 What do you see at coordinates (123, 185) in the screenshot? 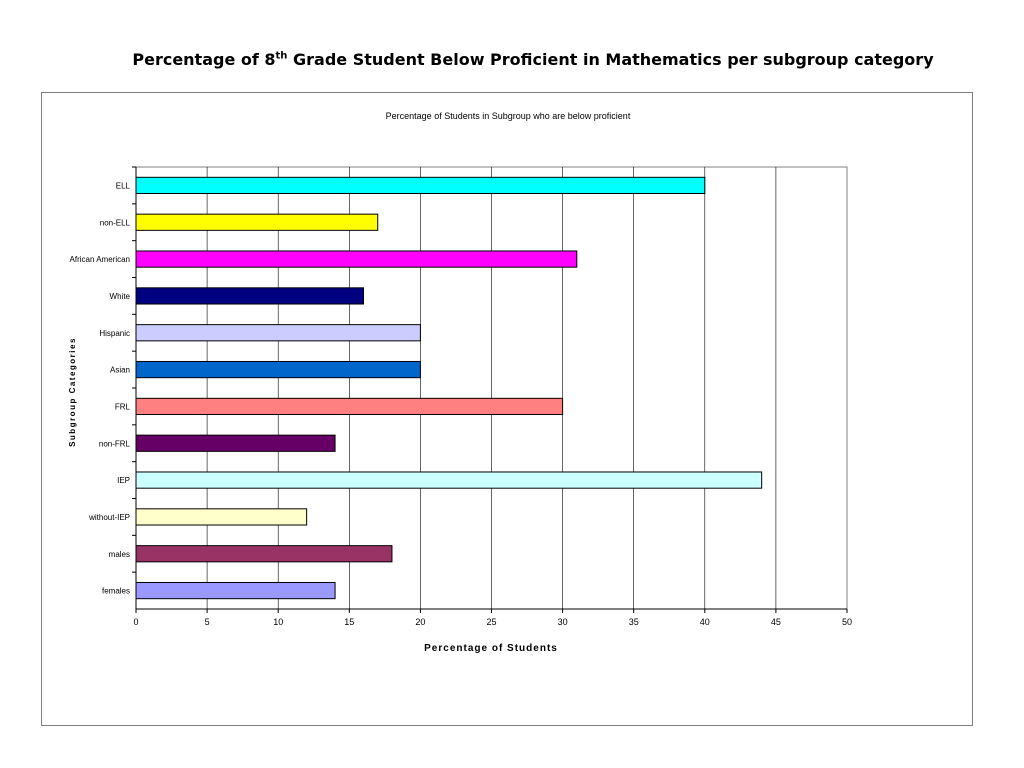
I see `y-category-label: ELL` at bounding box center [123, 185].